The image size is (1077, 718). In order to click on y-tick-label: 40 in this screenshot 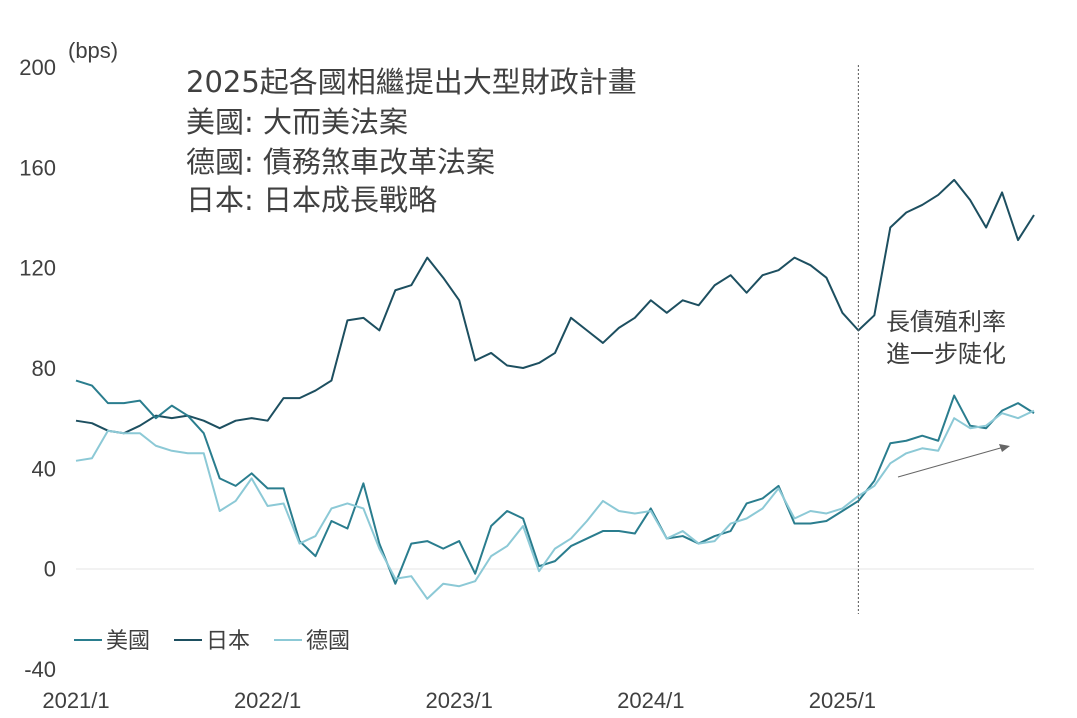, I will do `click(44, 468)`.